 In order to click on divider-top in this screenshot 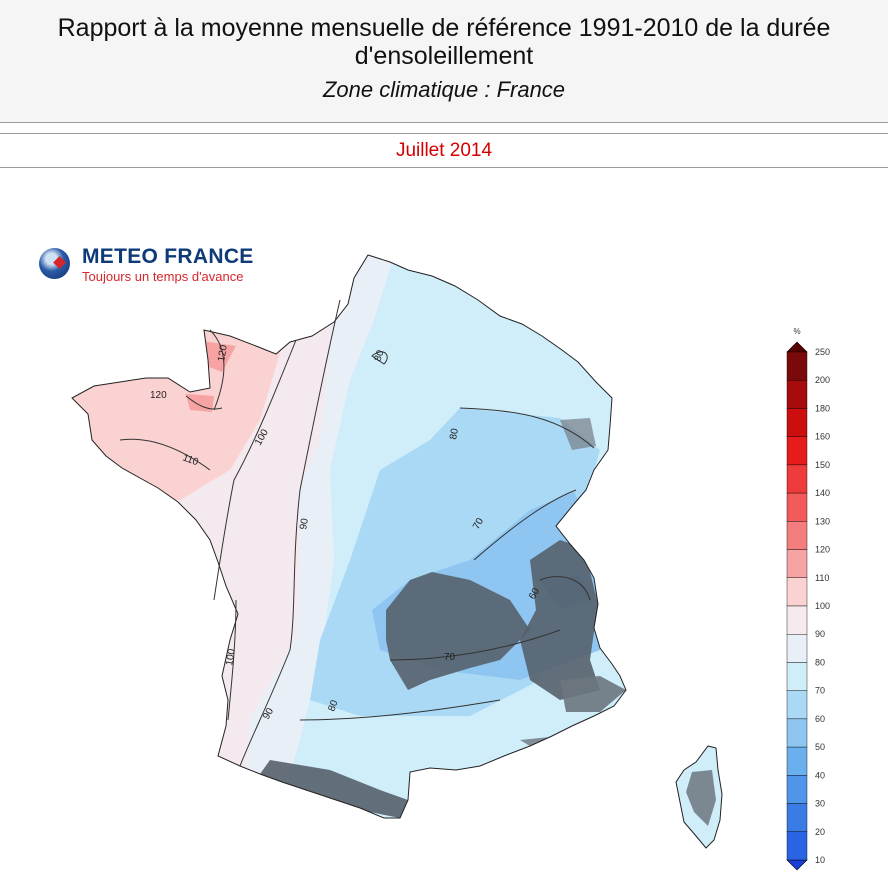, I will do `click(444, 133)`.